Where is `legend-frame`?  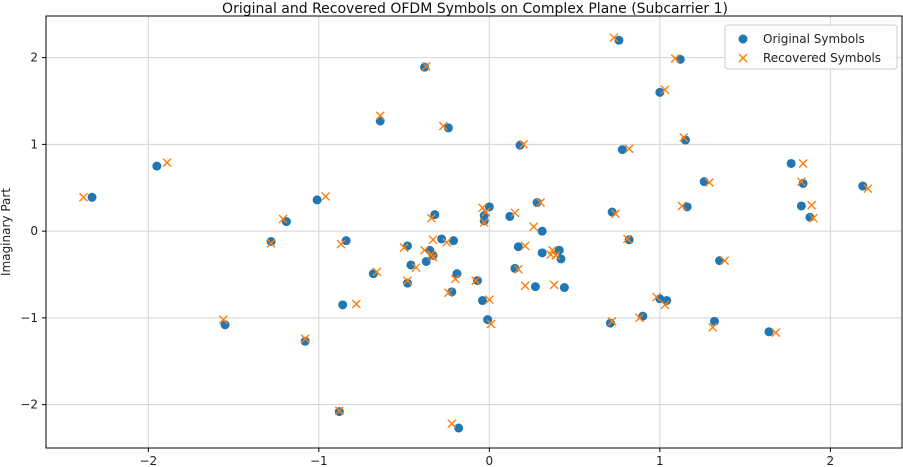 legend-frame is located at coordinates (811, 47).